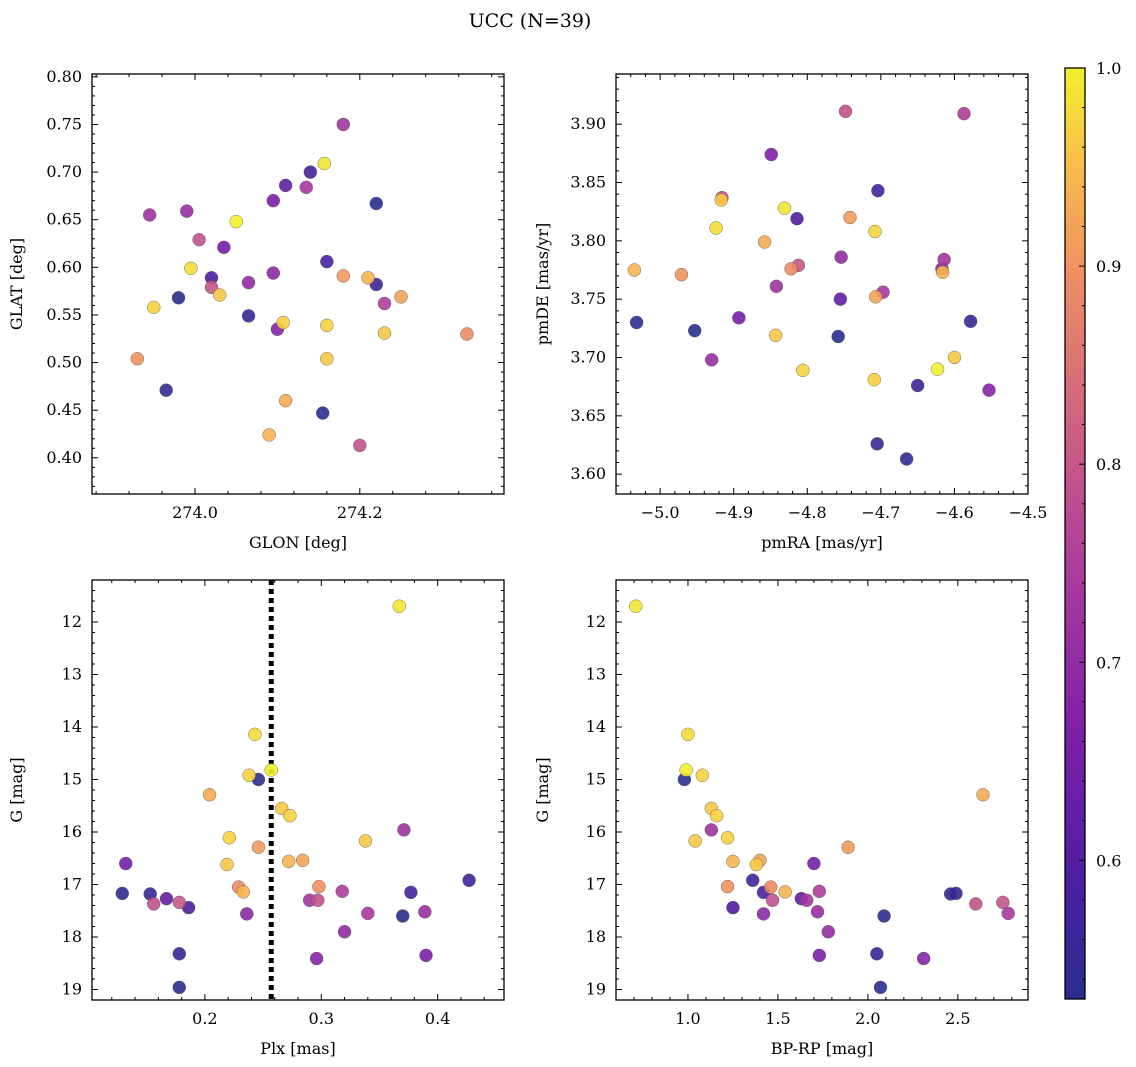 The height and width of the screenshot is (1067, 1136). Describe the element at coordinates (64, 409) in the screenshot. I see `panel-1-ytick-label: 0.45` at that location.